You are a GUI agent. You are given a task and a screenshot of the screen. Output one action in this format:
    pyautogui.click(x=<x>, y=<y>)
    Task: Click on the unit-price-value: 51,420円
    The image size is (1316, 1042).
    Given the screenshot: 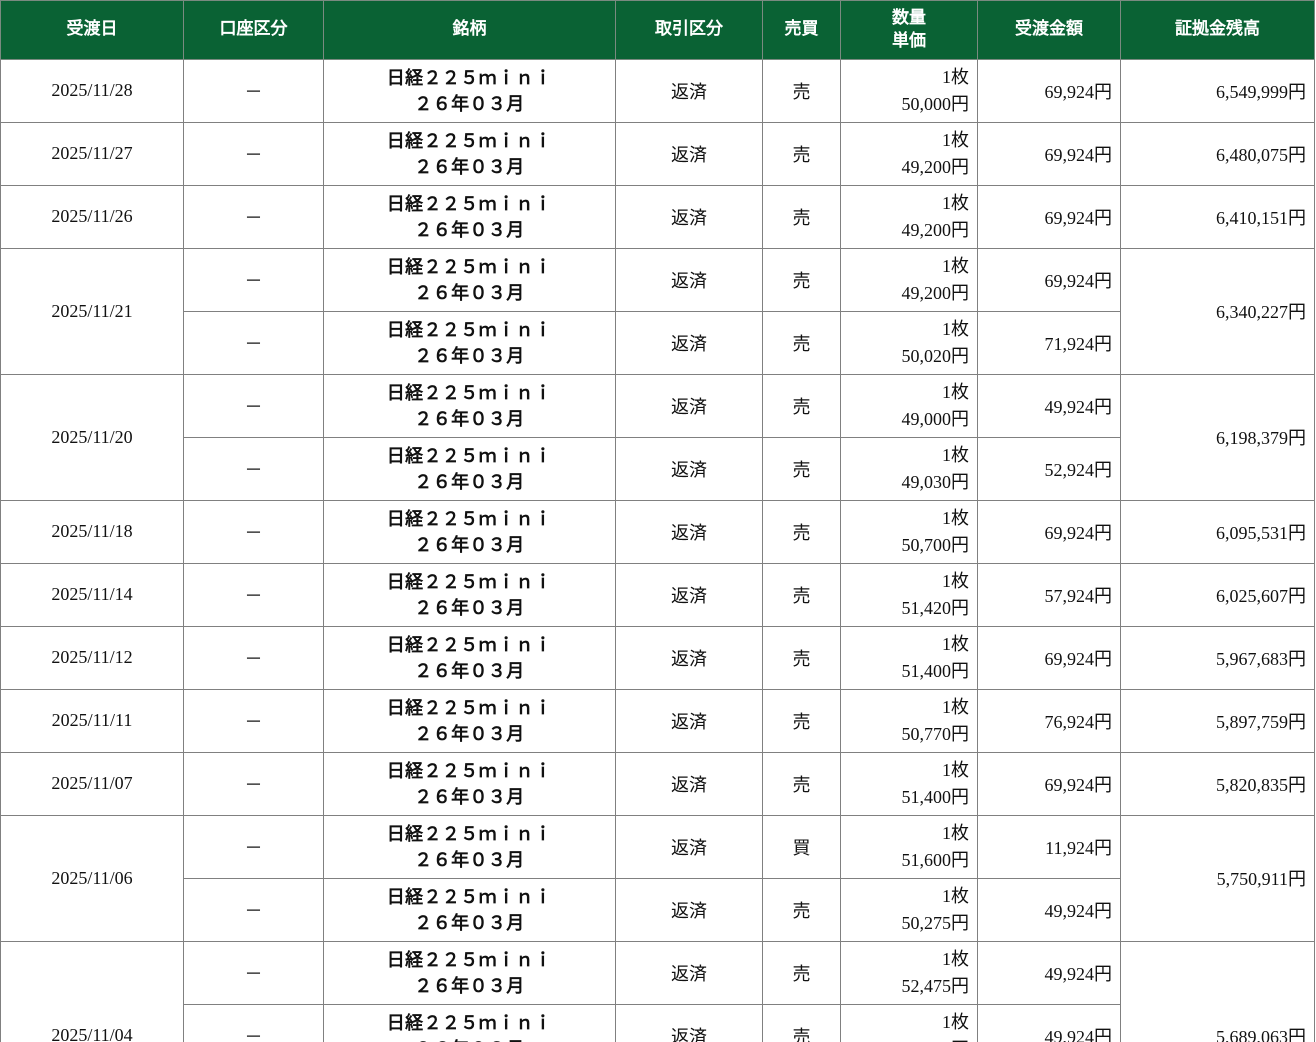 What is the action you would take?
    pyautogui.click(x=935, y=607)
    